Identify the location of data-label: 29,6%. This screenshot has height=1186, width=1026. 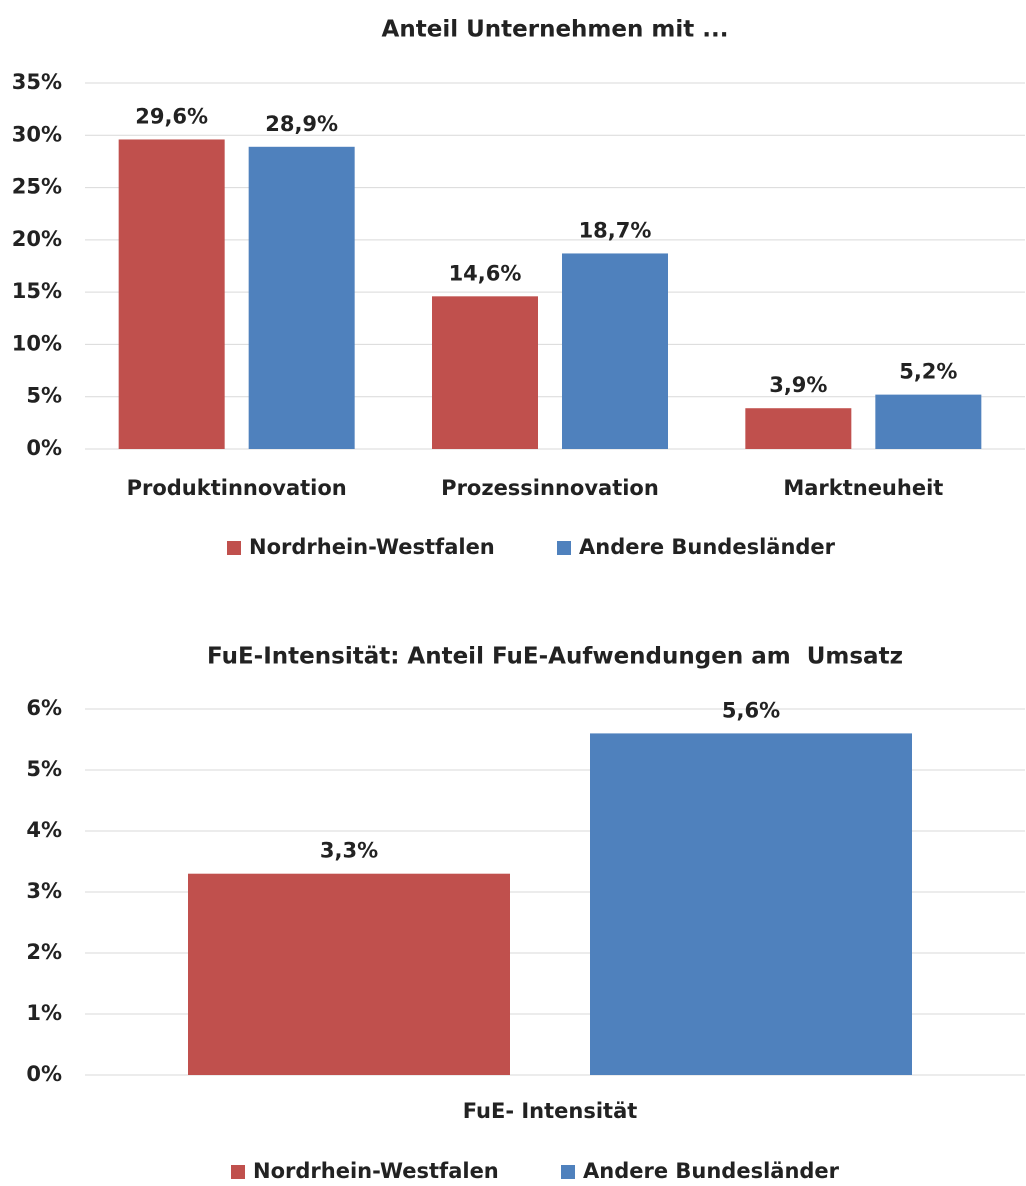
(171, 116).